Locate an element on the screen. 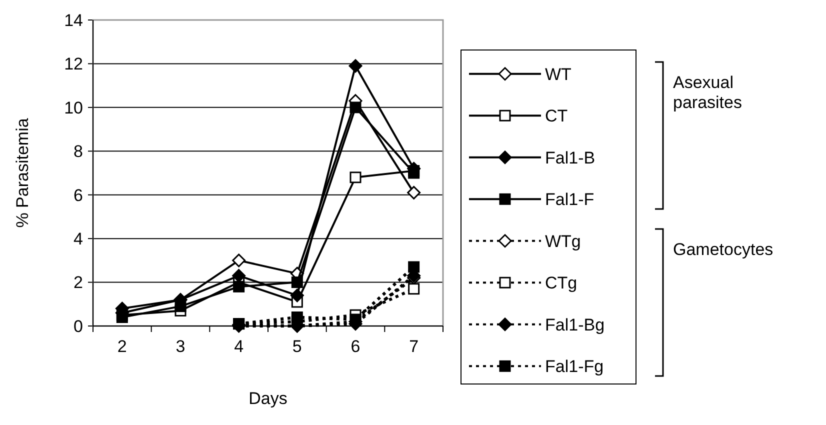 The height and width of the screenshot is (425, 826). legend-label: Fal1-Fg is located at coordinates (574, 366).